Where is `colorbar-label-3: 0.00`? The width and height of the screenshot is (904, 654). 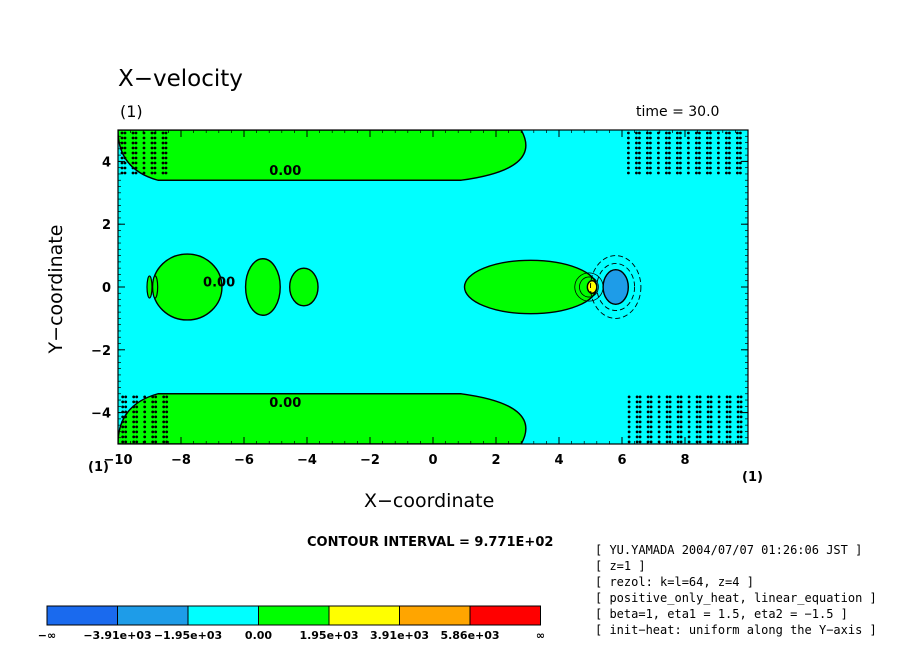 colorbar-label-3: 0.00 is located at coordinates (258, 635).